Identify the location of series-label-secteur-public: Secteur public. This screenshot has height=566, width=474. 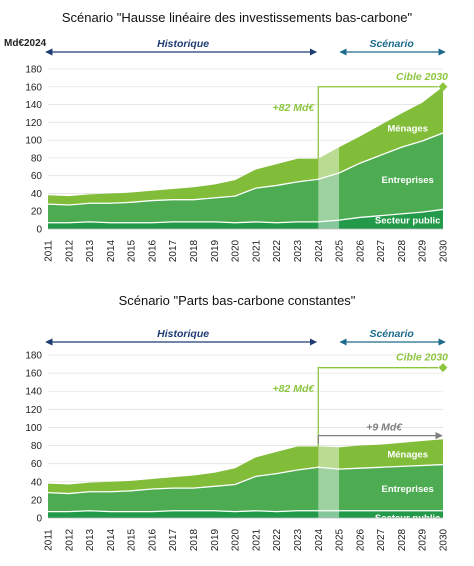
(407, 220).